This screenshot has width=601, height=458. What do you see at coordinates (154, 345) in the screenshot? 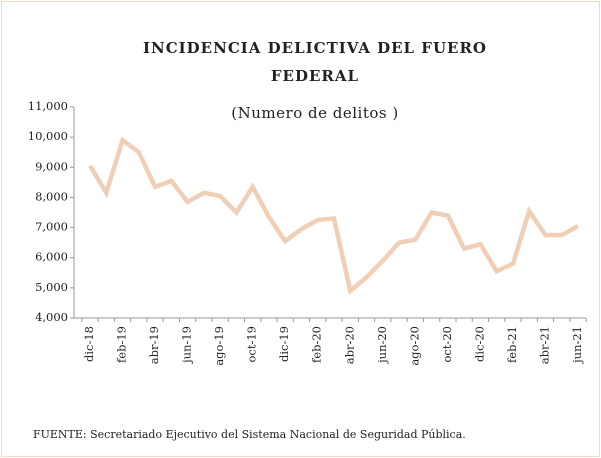
I see `x-tick-label: abr-19` at bounding box center [154, 345].